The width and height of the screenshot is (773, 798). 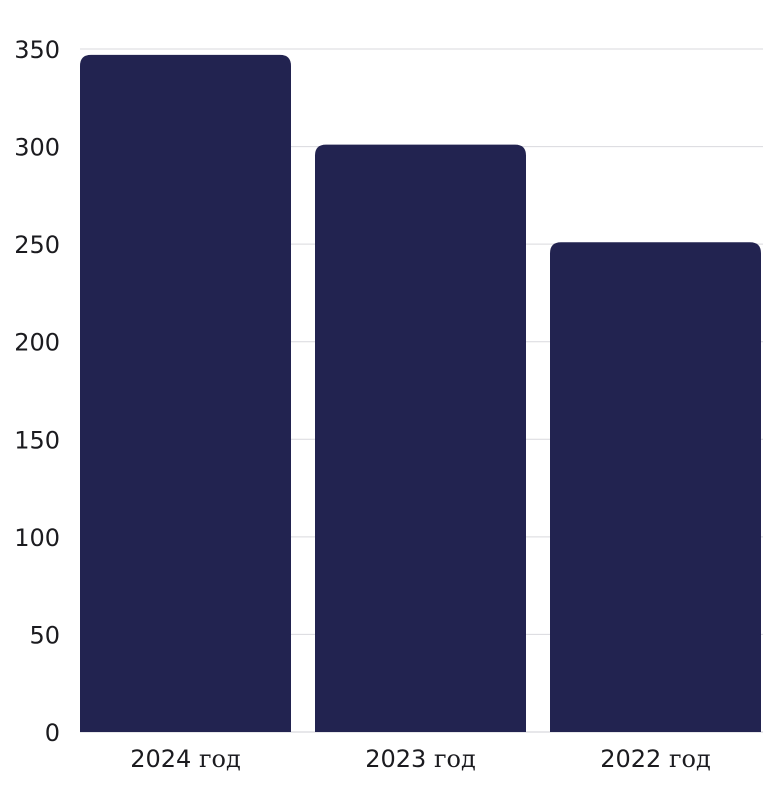 What do you see at coordinates (37, 148) in the screenshot?
I see `y-tick-label: 300` at bounding box center [37, 148].